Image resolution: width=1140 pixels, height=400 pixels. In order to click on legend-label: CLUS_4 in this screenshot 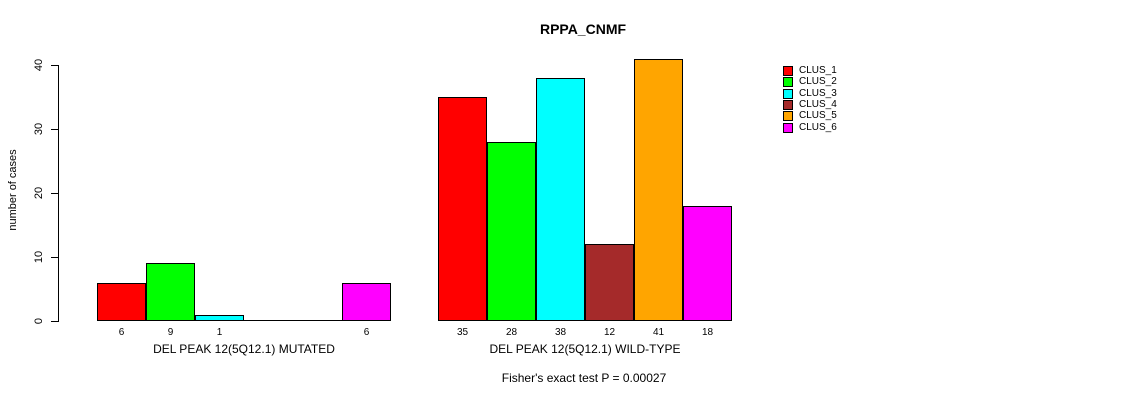, I will do `click(818, 104)`.